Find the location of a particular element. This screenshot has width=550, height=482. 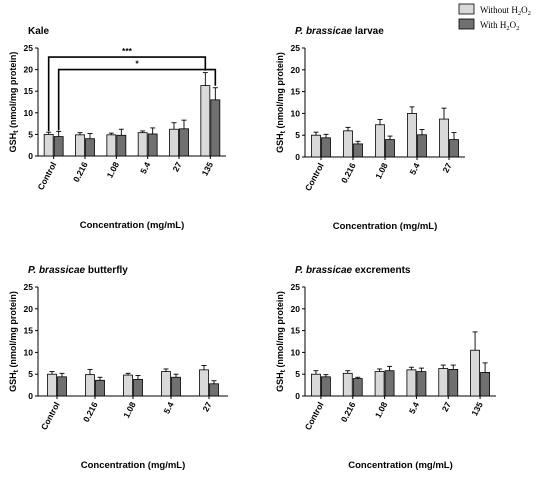

panel-title: Kale is located at coordinates (39, 31).